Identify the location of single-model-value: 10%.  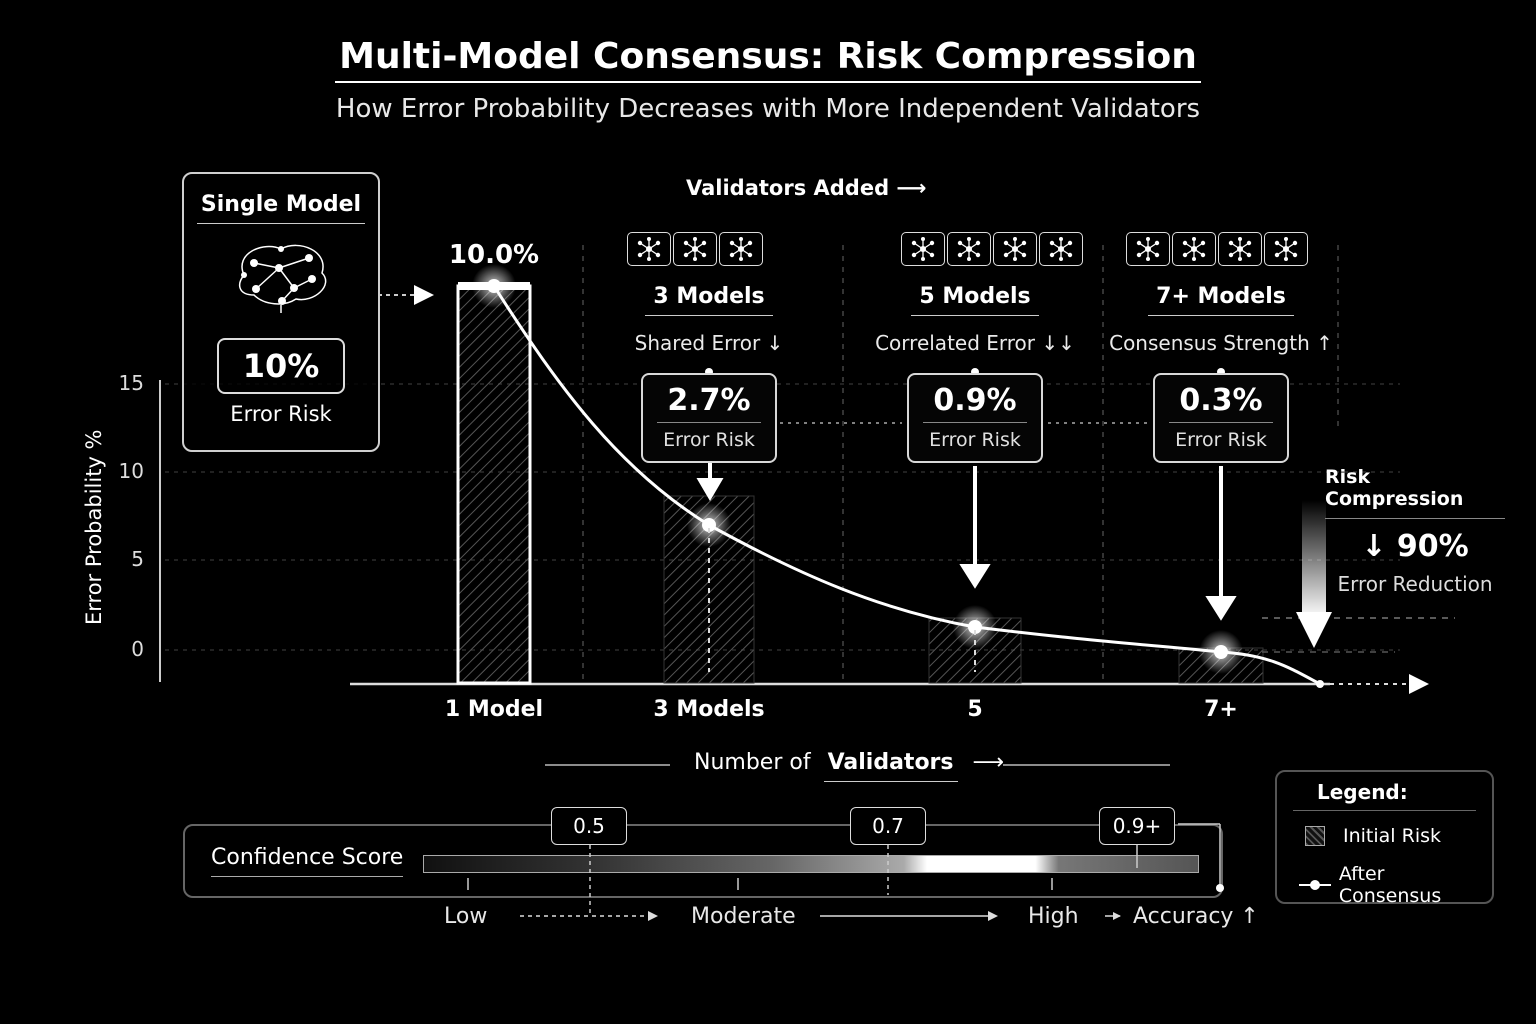
(281, 366).